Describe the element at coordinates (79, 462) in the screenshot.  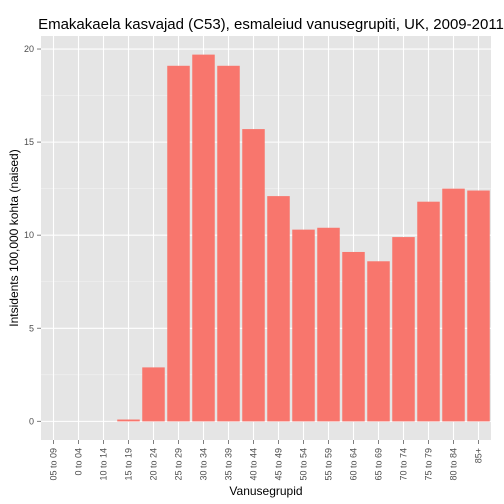
I see `x-tick-label: 0 to 04` at that location.